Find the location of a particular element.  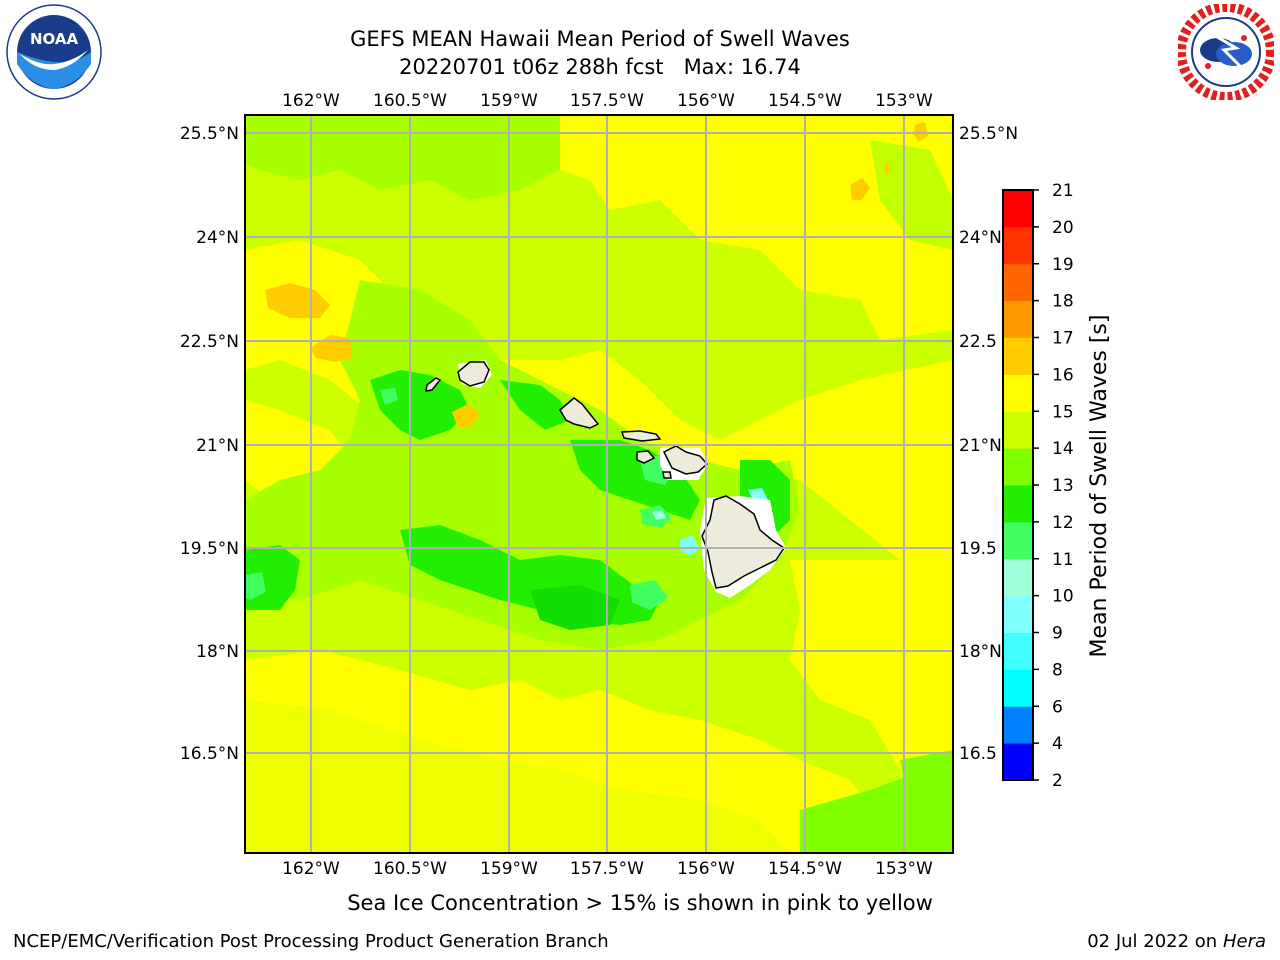

island-maui is located at coordinates (685, 460).